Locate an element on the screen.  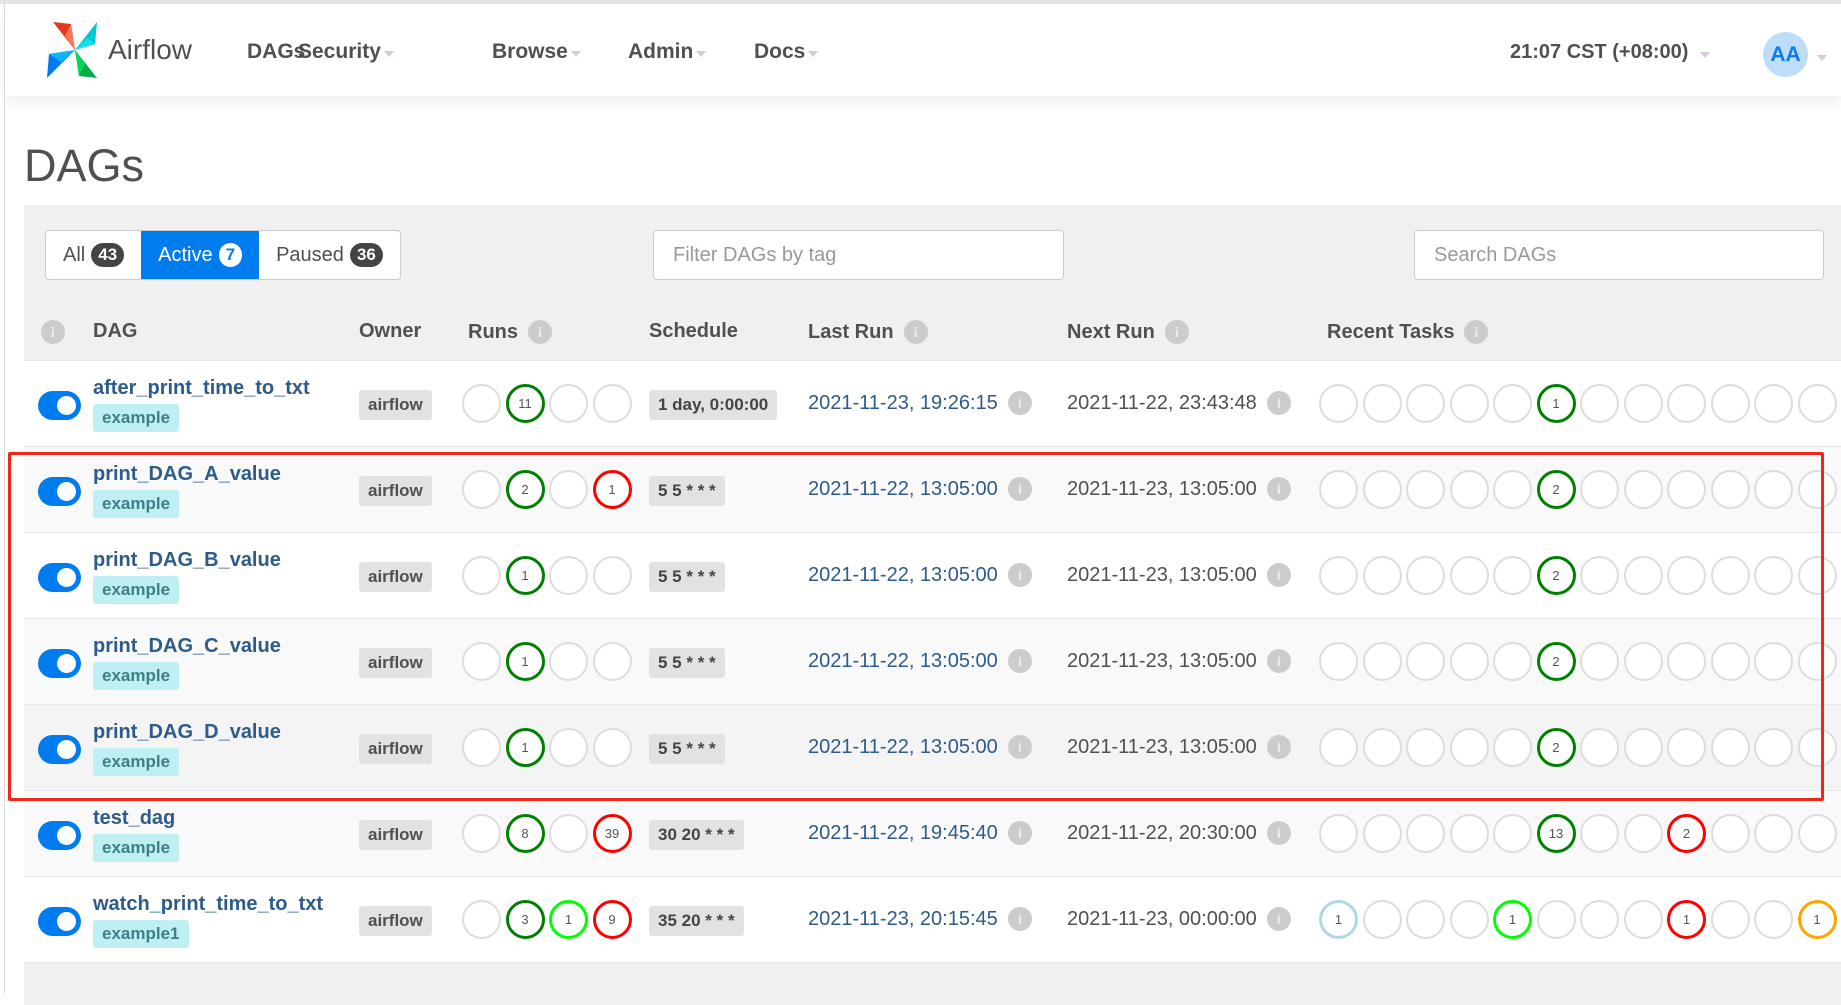
schedule-badge: 30 20 * * * is located at coordinates (696, 835).